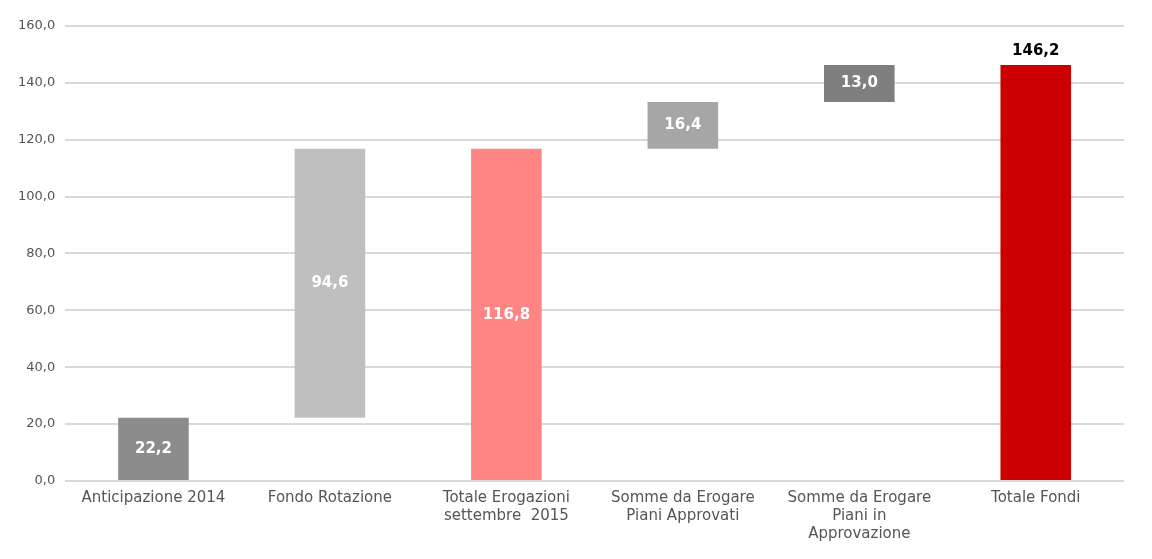 This screenshot has width=1152, height=559. Describe the element at coordinates (45, 480) in the screenshot. I see `y-tick-label: 0,0` at that location.